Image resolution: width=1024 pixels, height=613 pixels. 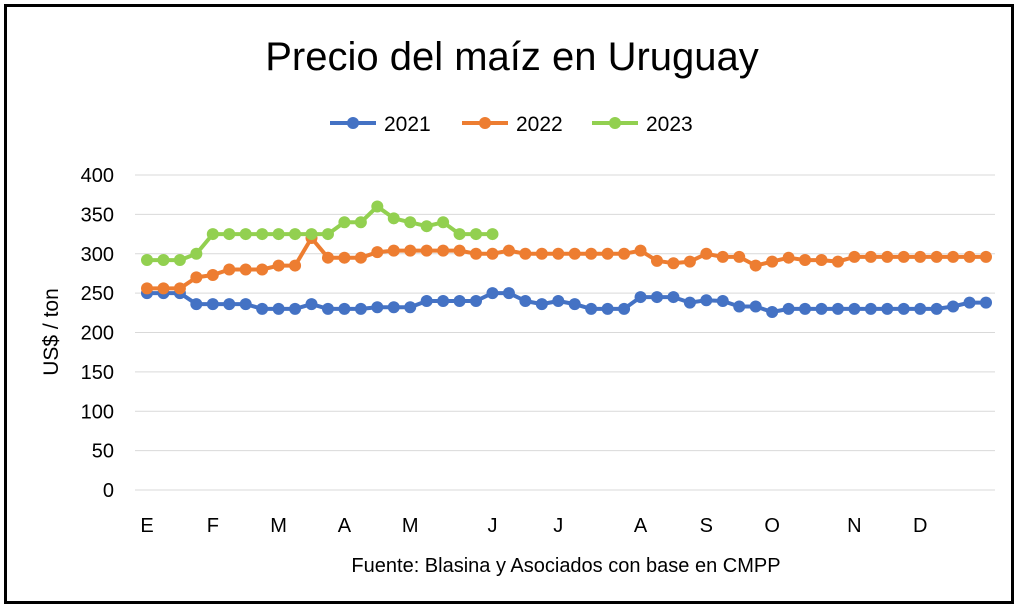 I want to click on x-tick-label: E, so click(x=146, y=526).